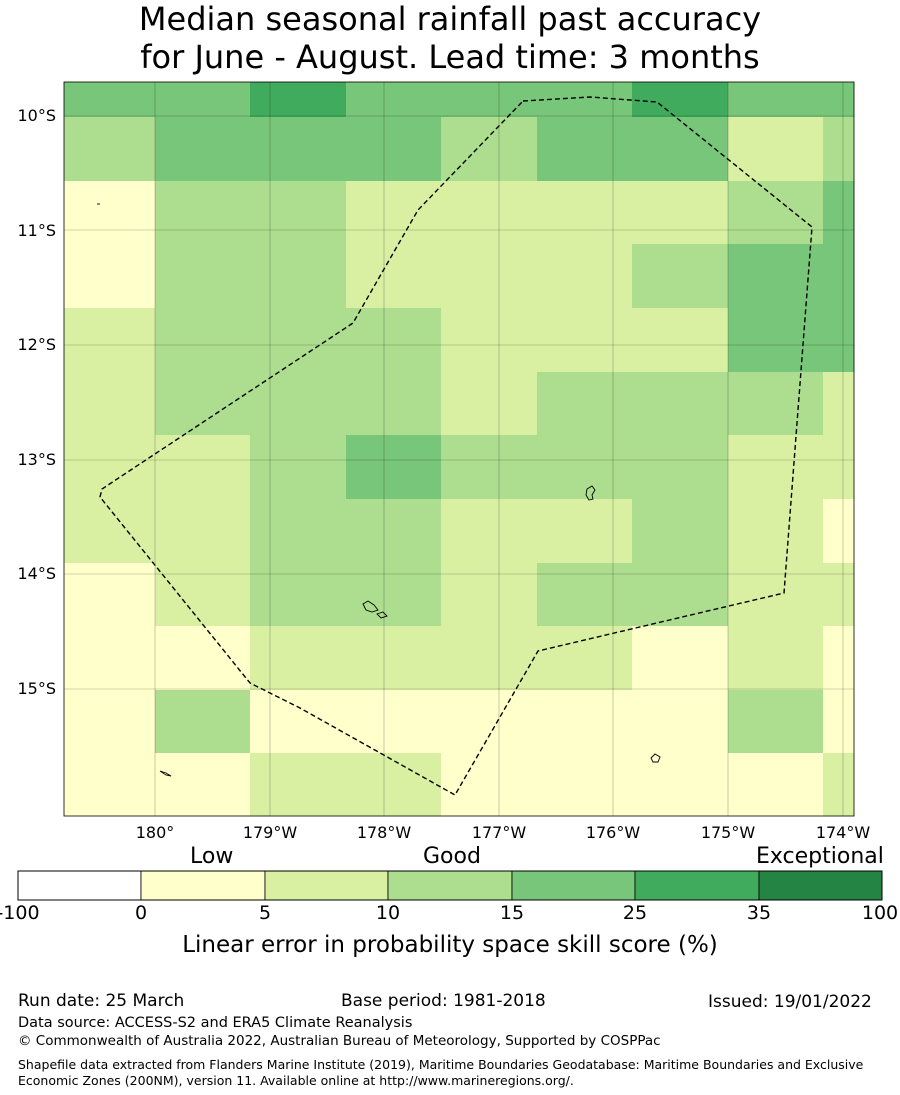 The width and height of the screenshot is (900, 1095). What do you see at coordinates (790, 1002) in the screenshot?
I see `issued-date: Issued: 19/01/2022` at bounding box center [790, 1002].